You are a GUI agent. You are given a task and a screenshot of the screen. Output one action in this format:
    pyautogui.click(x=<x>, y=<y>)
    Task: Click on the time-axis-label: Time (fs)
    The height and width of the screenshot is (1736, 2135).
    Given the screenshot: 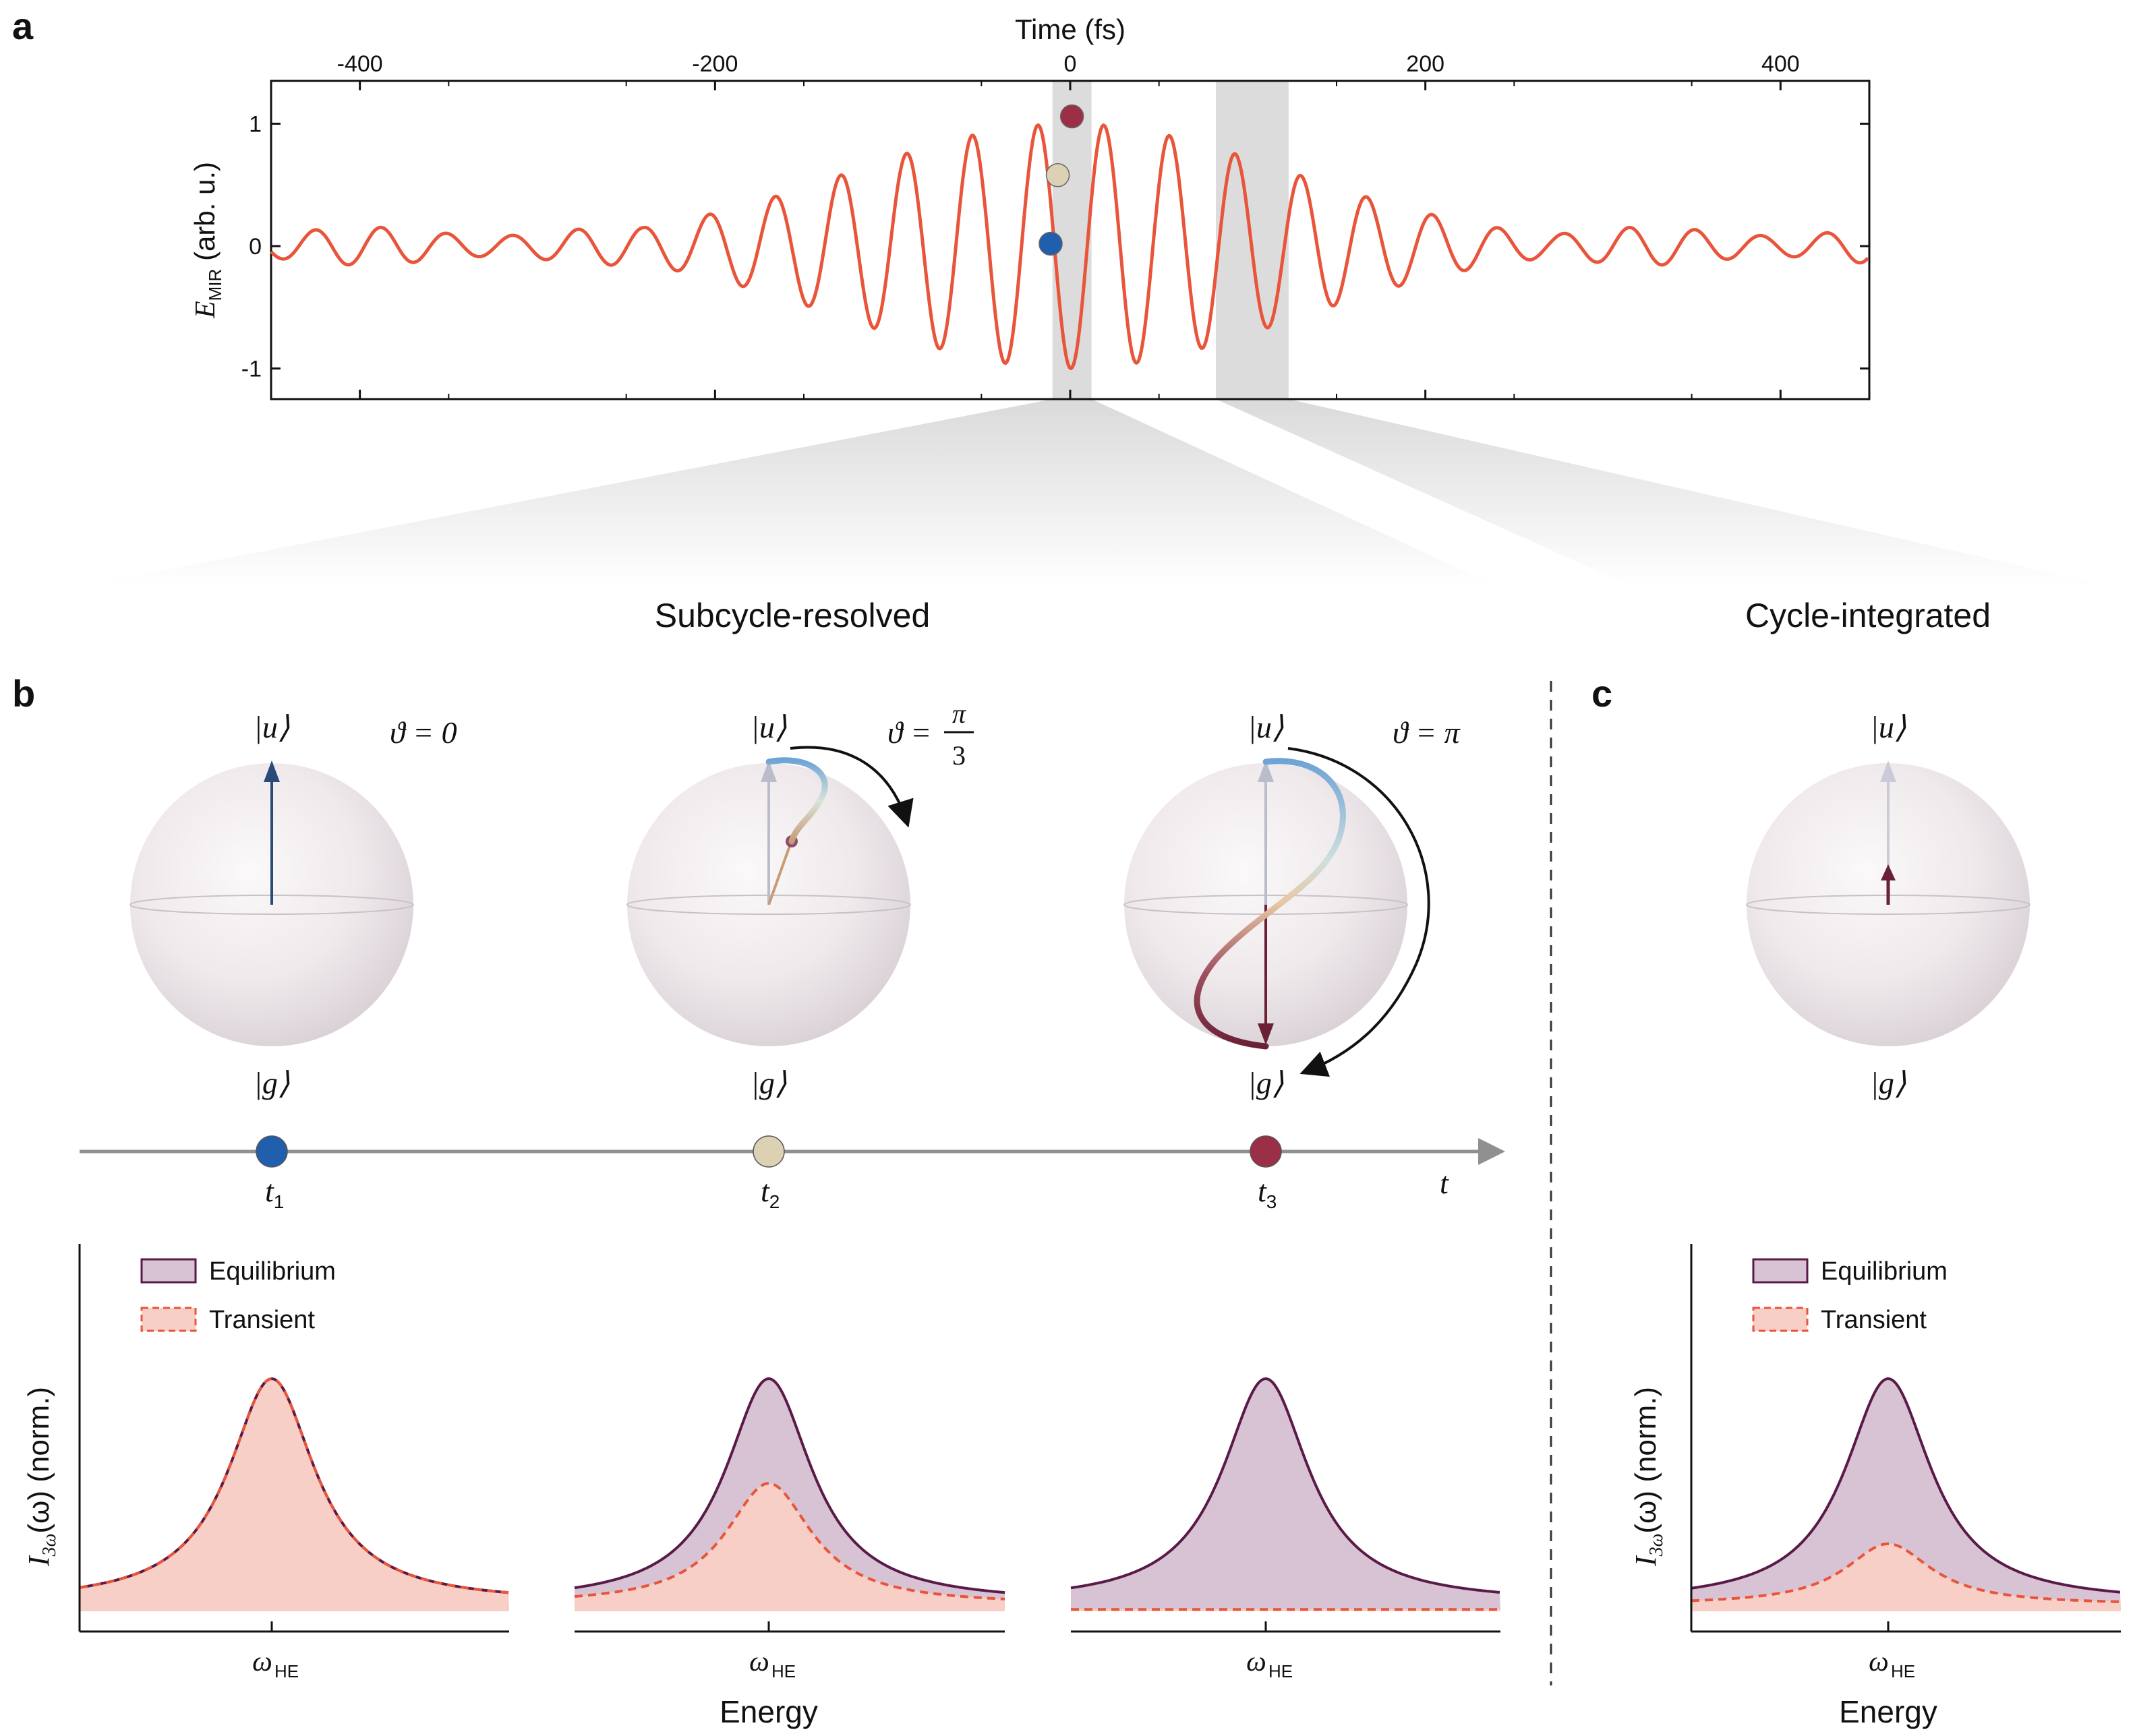 What is the action you would take?
    pyautogui.click(x=1070, y=29)
    